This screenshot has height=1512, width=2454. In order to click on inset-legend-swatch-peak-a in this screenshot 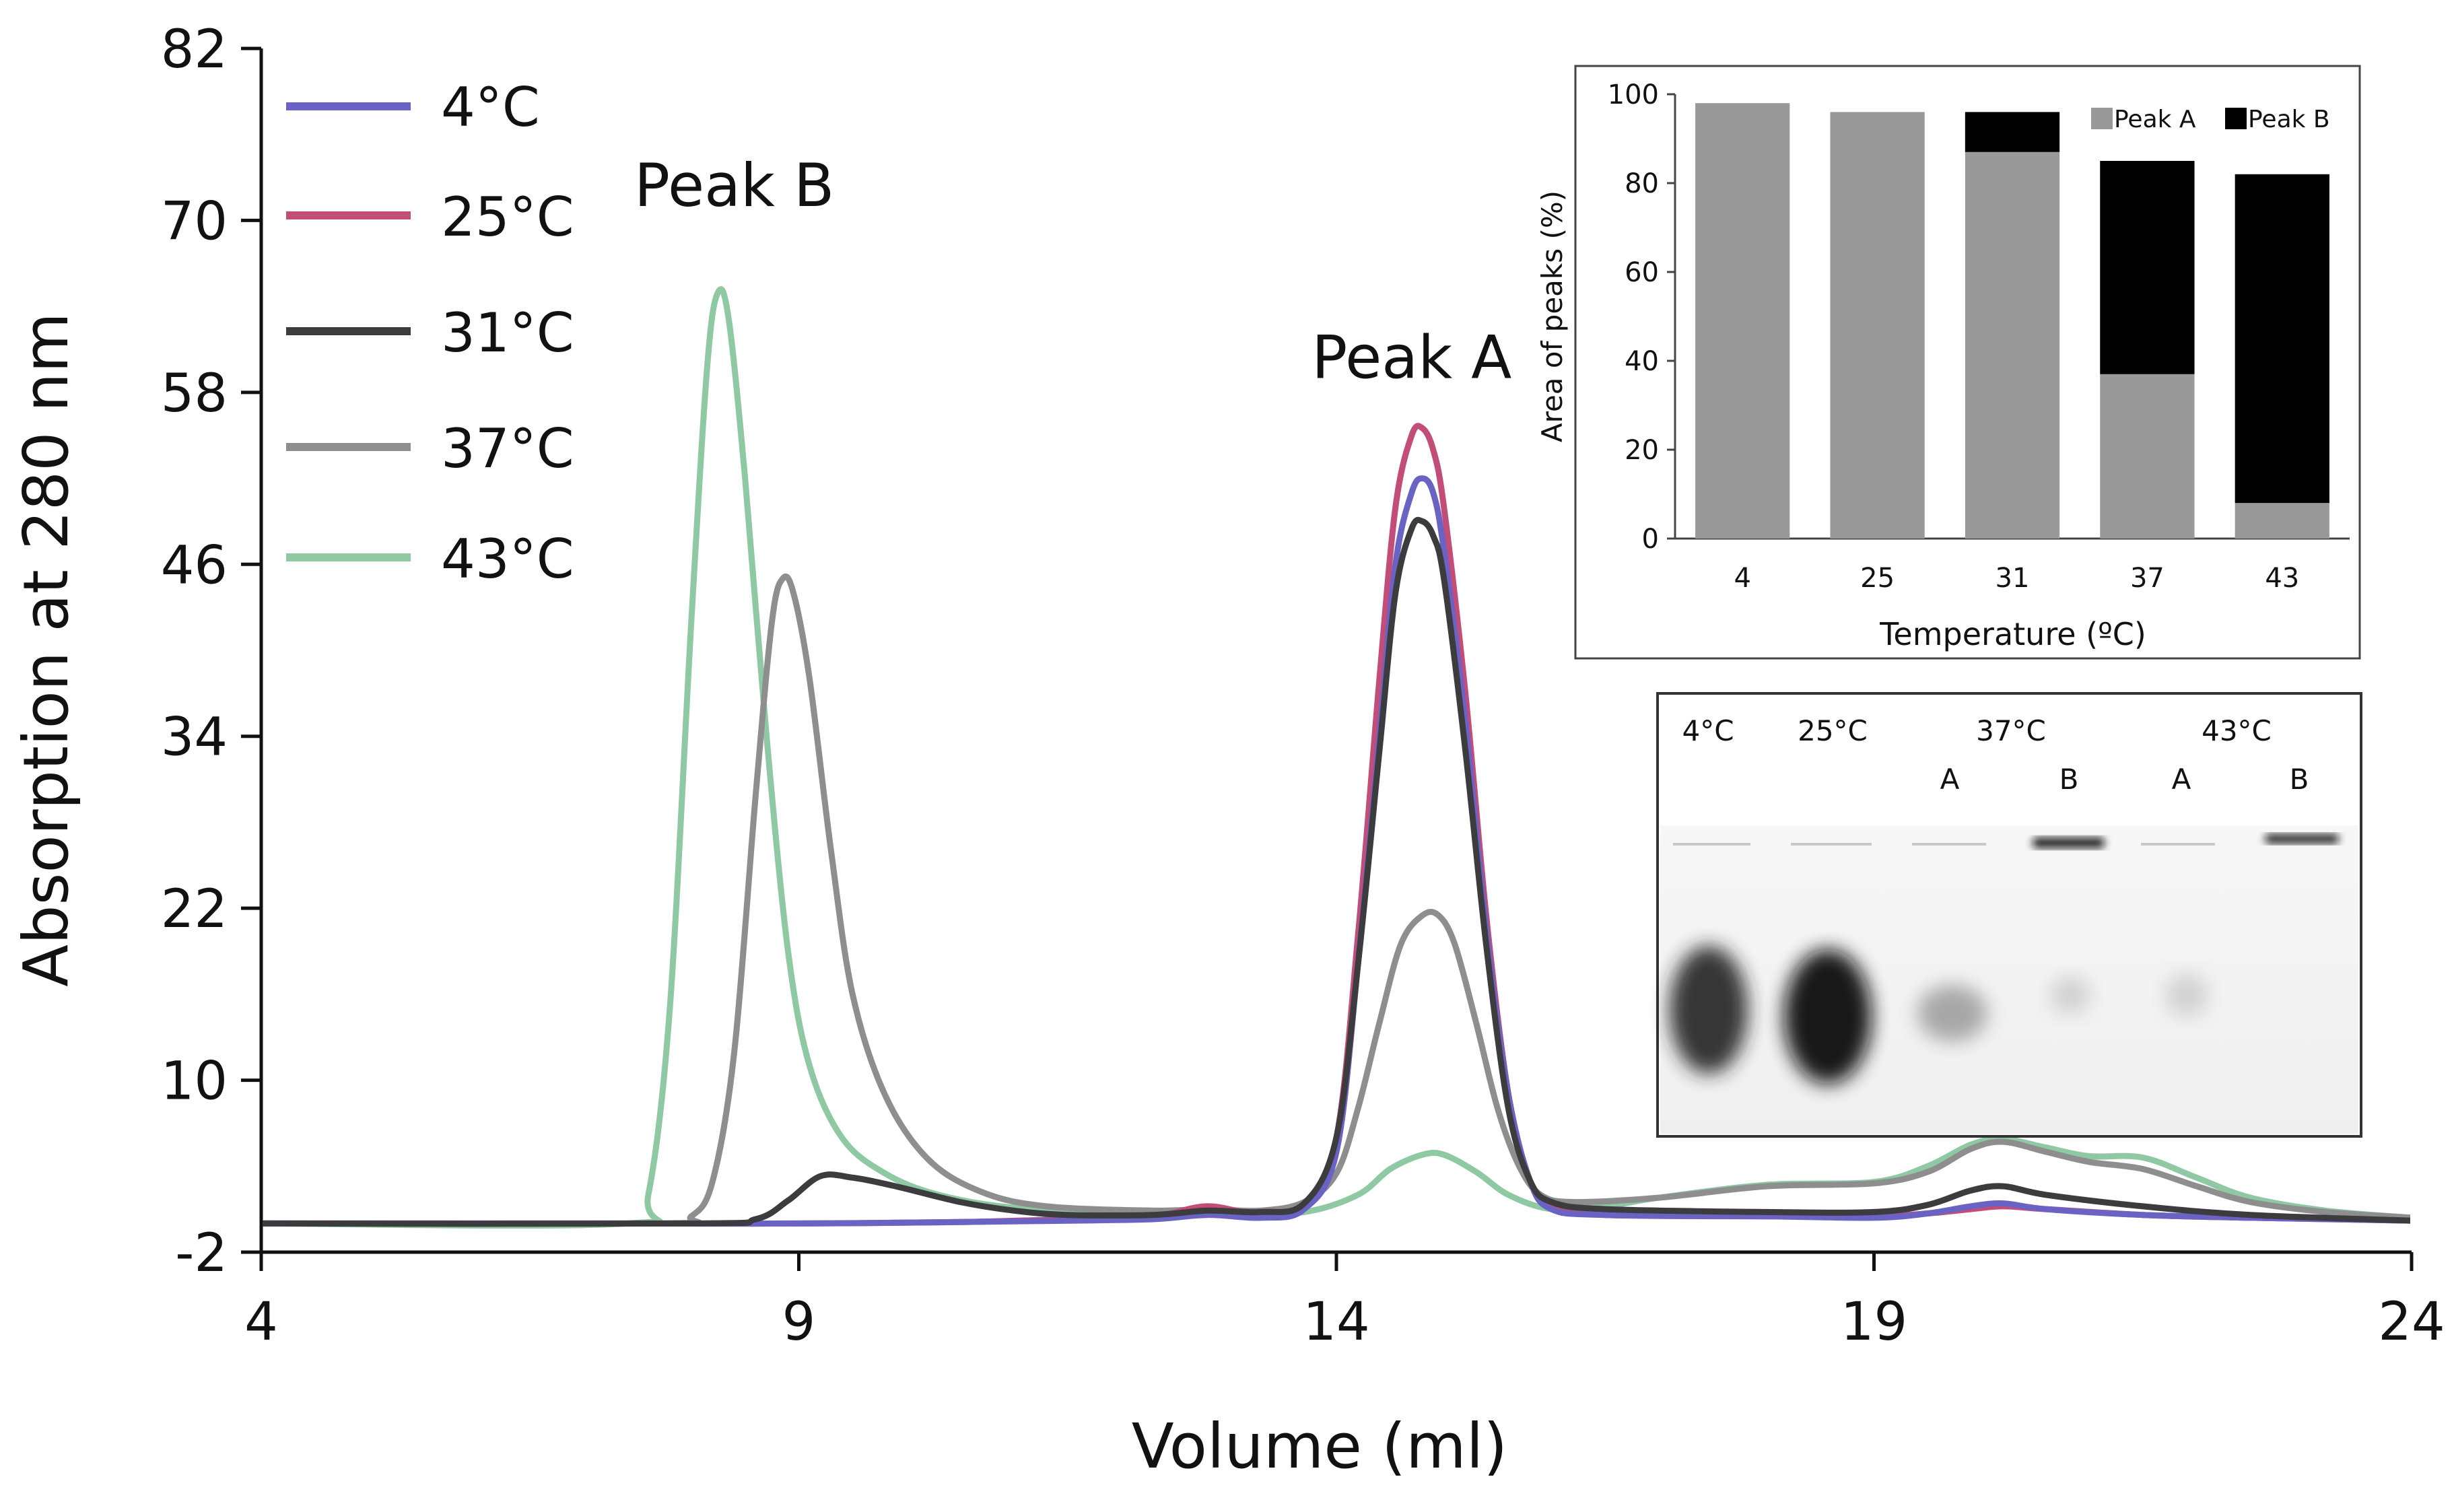, I will do `click(2102, 118)`.